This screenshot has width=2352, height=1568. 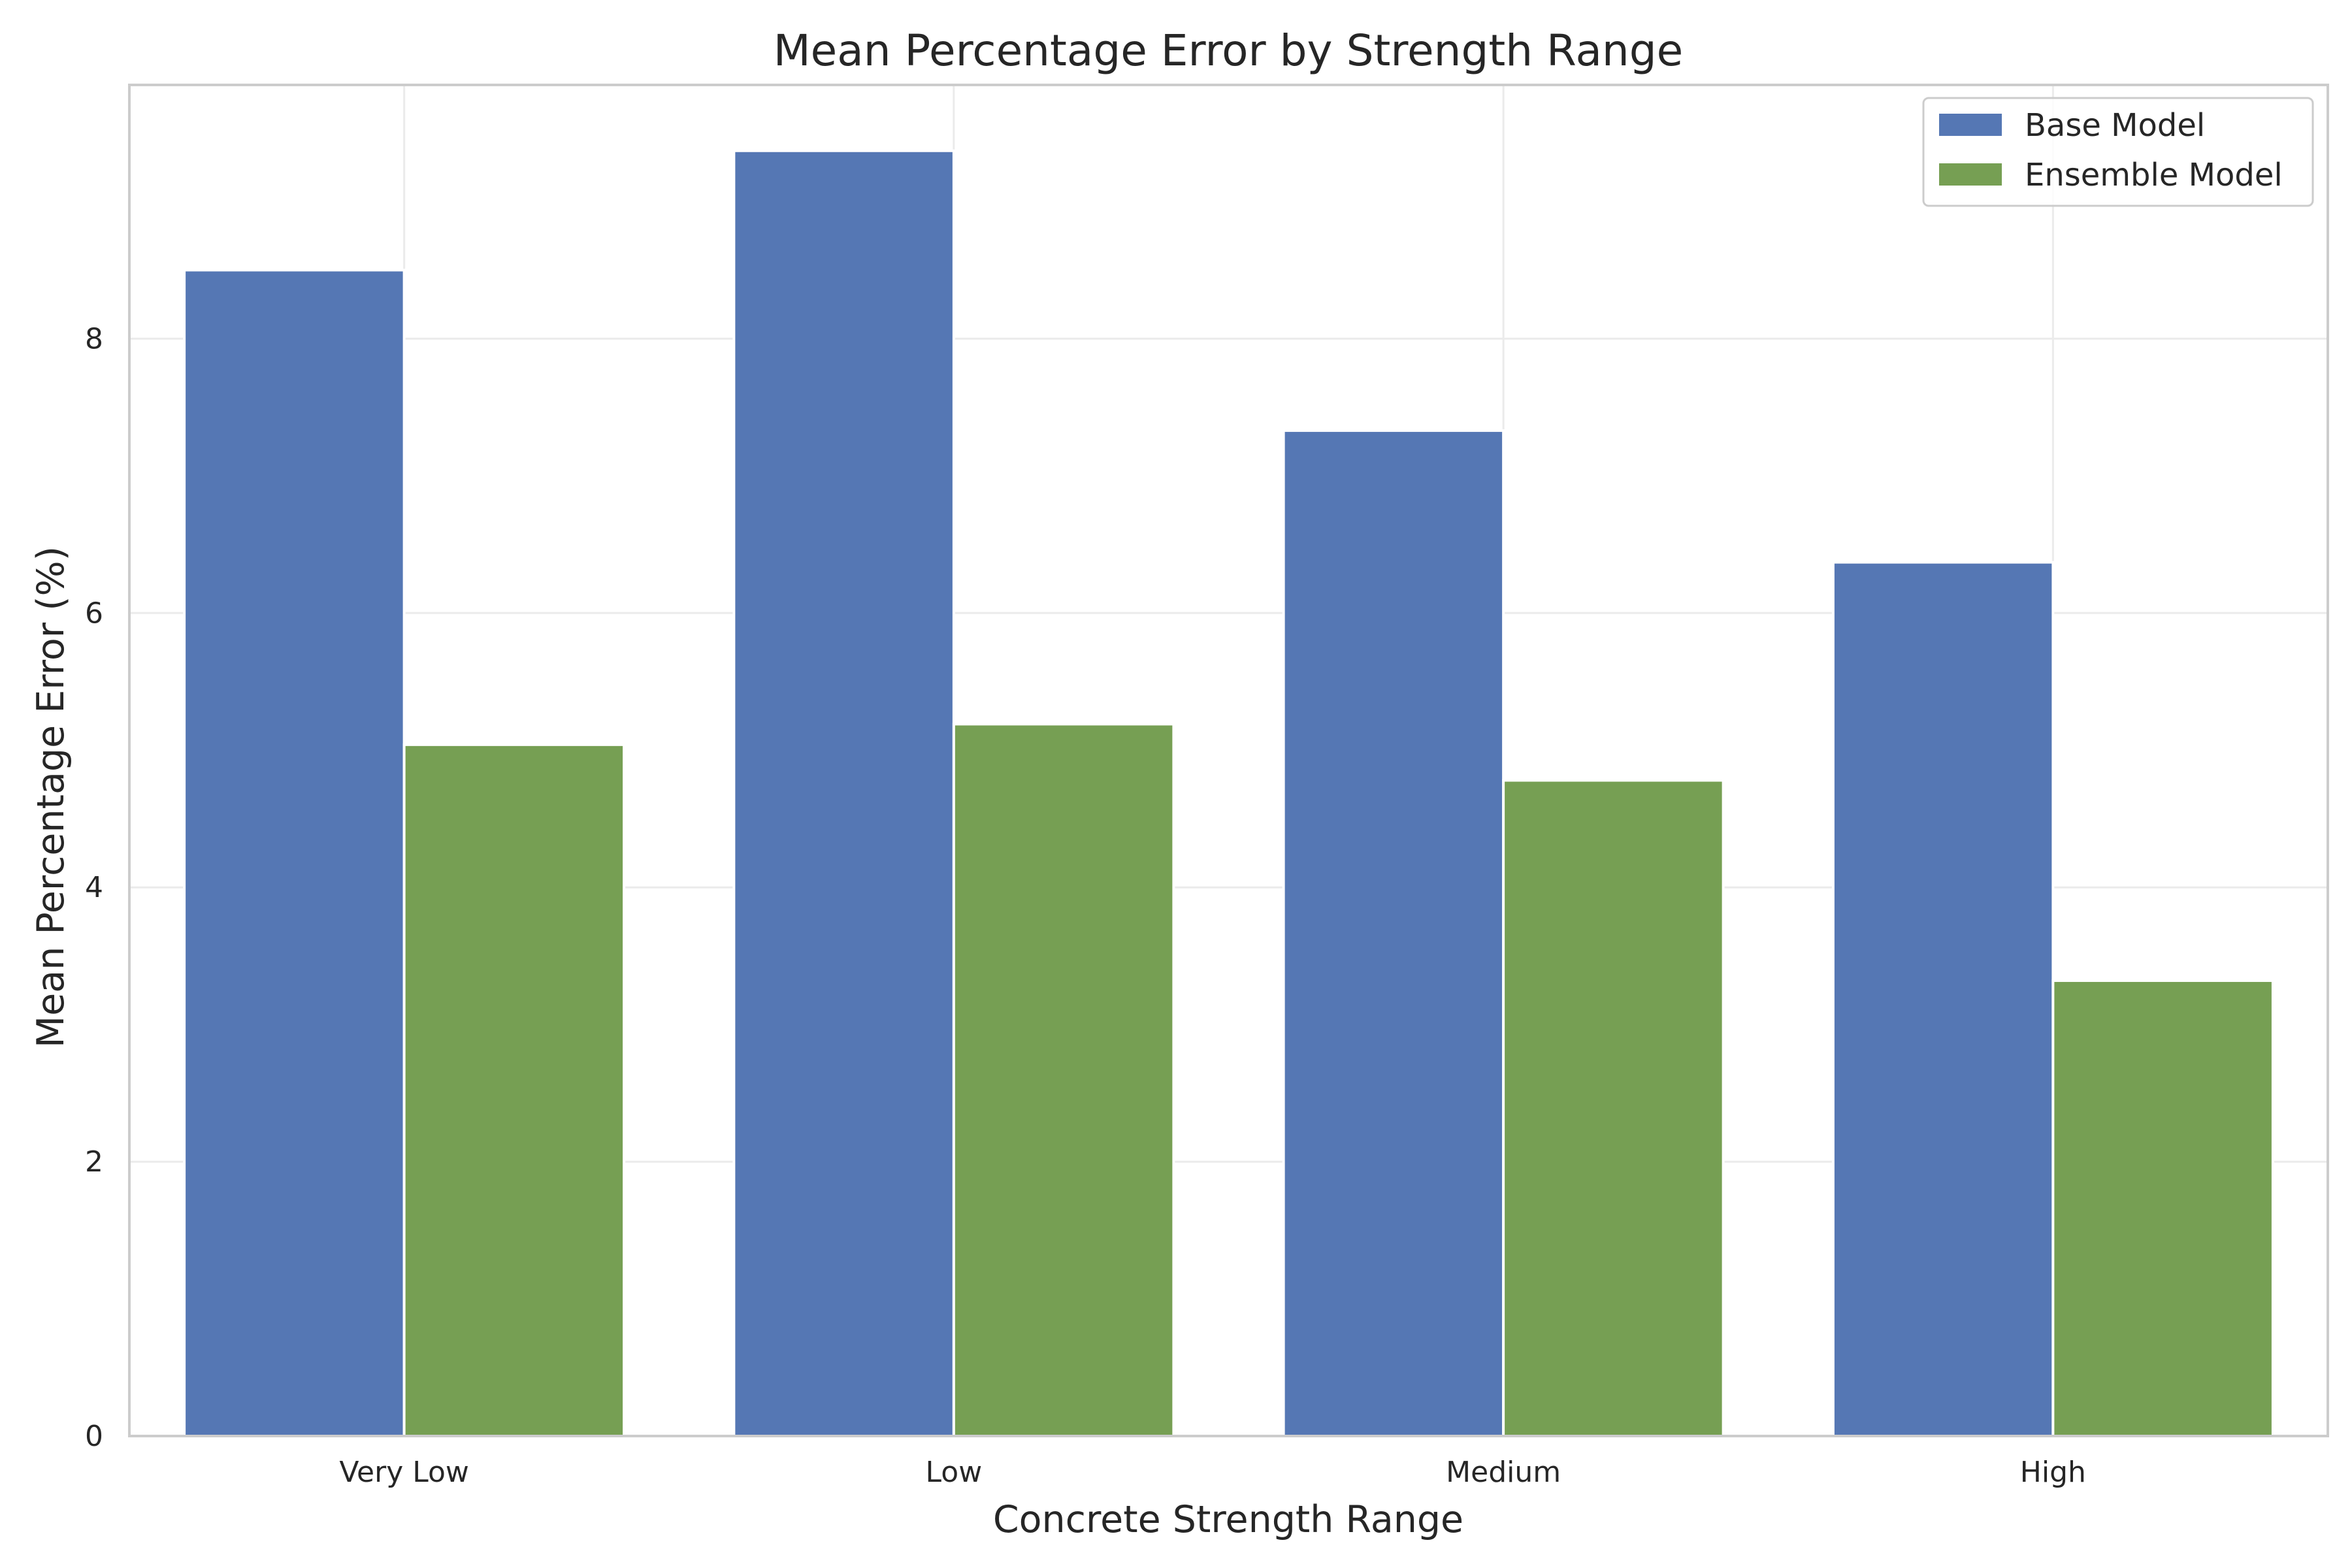 What do you see at coordinates (1063, 1080) in the screenshot?
I see `bar-ensemble-model-low` at bounding box center [1063, 1080].